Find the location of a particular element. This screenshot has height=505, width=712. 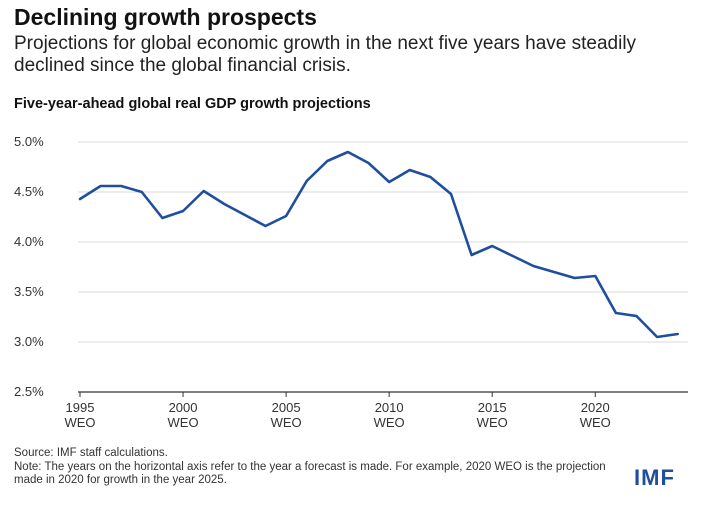

y-tick-label: 4.5% is located at coordinates (29, 191).